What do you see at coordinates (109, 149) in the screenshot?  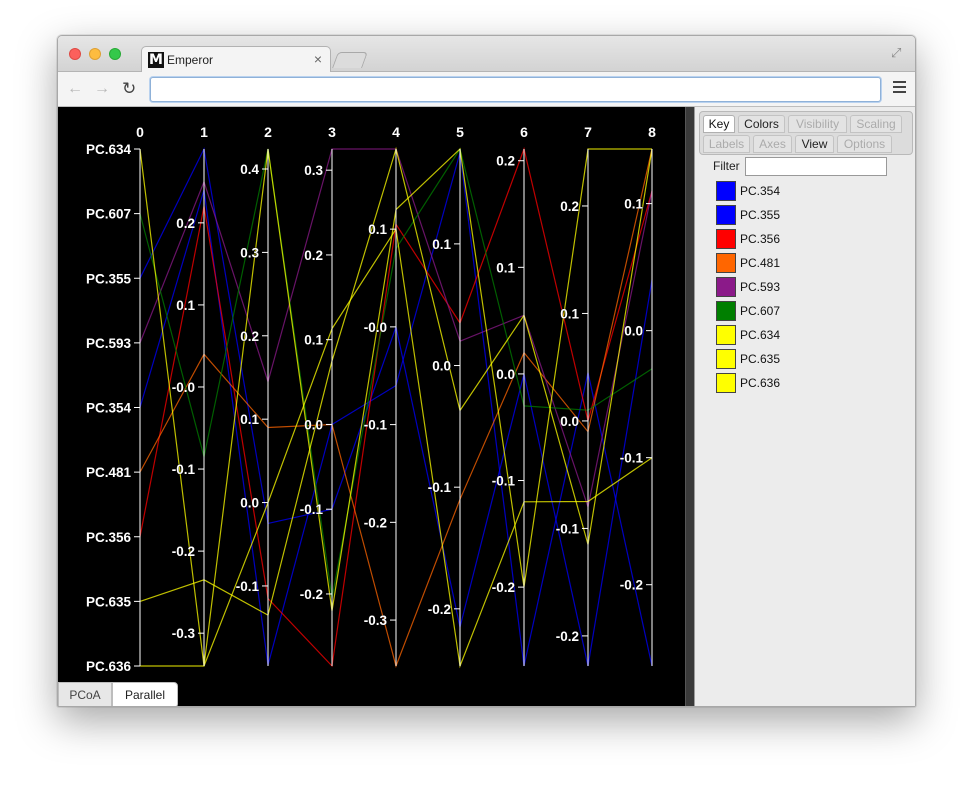 I see `tick-label: PC.634` at bounding box center [109, 149].